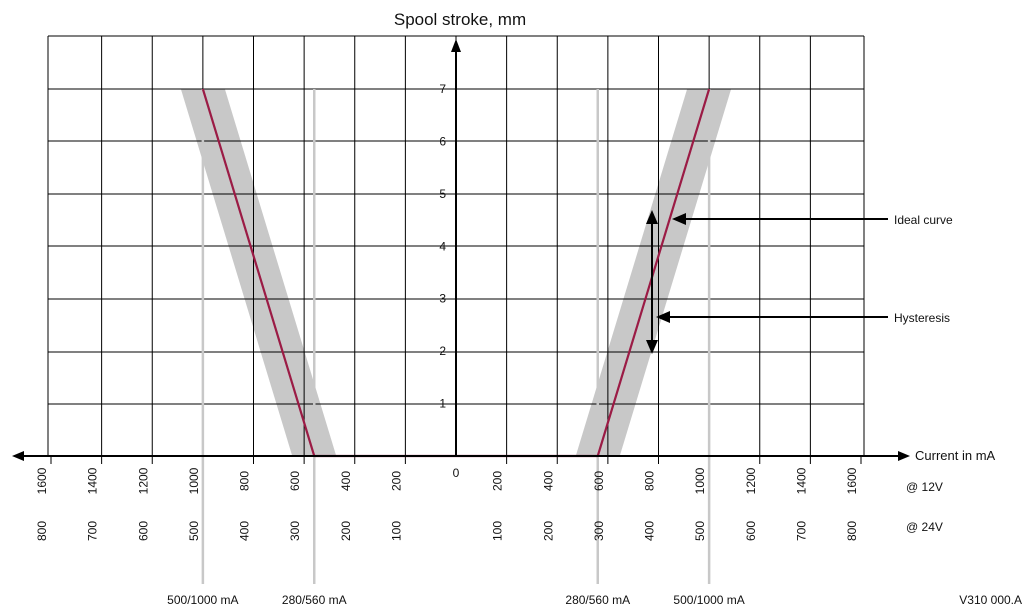 Image resolution: width=1026 pixels, height=608 pixels. I want to click on row-label-12v: @ 12V, so click(924, 487).